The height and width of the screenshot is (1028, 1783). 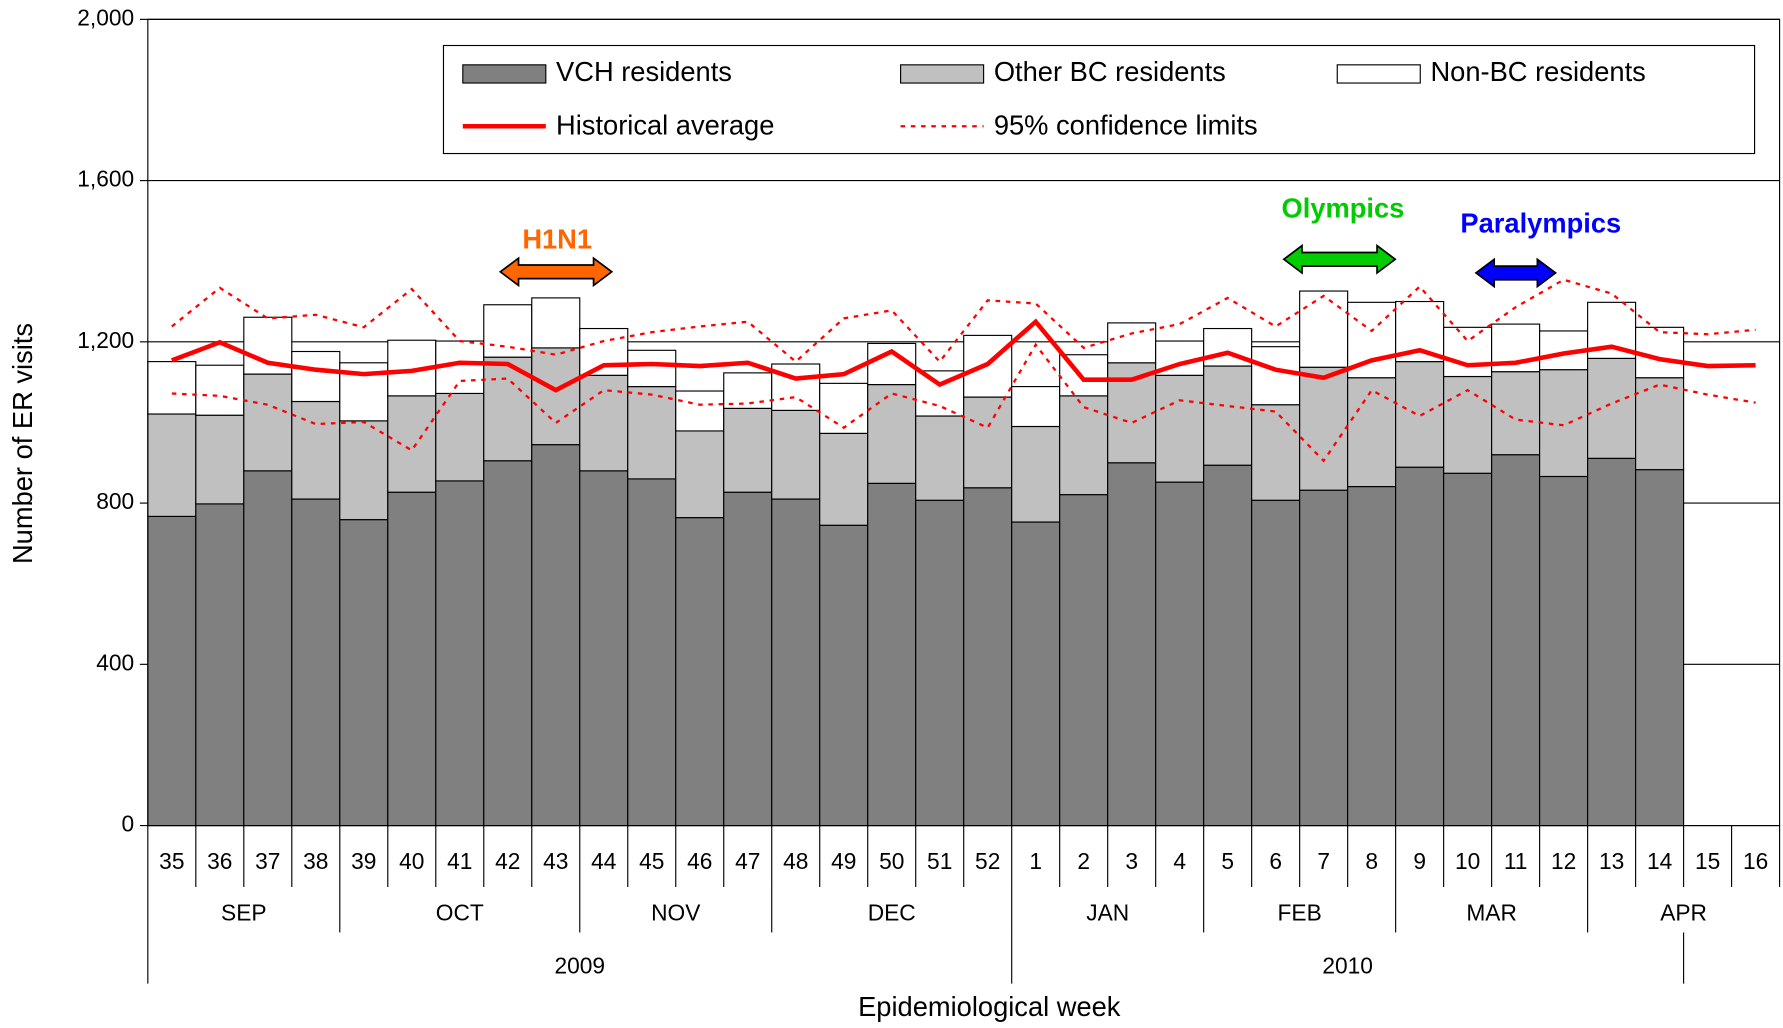 I want to click on x-tick-label: 4, so click(x=1179, y=861).